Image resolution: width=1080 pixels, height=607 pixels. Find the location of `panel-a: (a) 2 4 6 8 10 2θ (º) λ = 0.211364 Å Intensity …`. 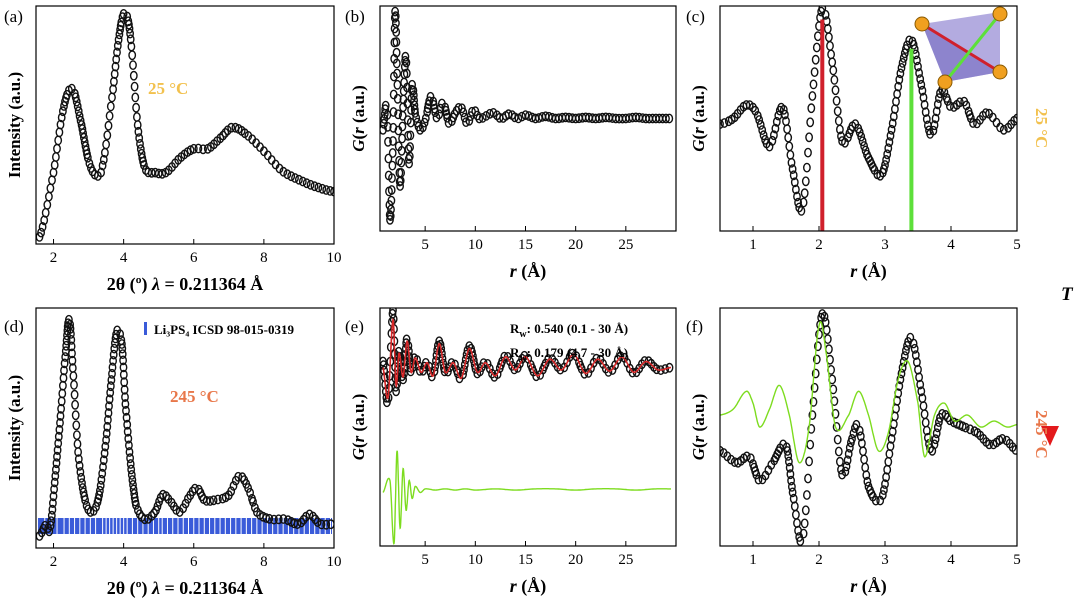

panel-a: (a) 2 4 6 8 10 2θ (º) λ = 0.211364 Å Intensity … is located at coordinates (173, 150).